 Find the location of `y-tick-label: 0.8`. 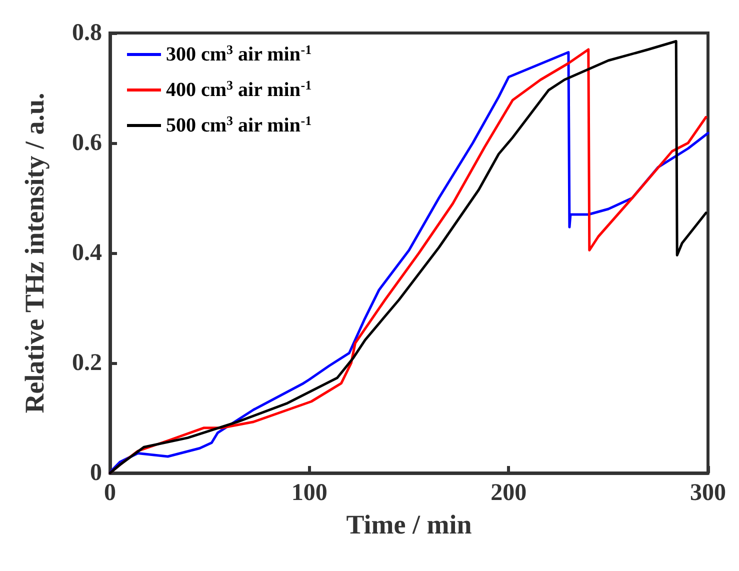

y-tick-label: 0.8 is located at coordinates (87, 33).